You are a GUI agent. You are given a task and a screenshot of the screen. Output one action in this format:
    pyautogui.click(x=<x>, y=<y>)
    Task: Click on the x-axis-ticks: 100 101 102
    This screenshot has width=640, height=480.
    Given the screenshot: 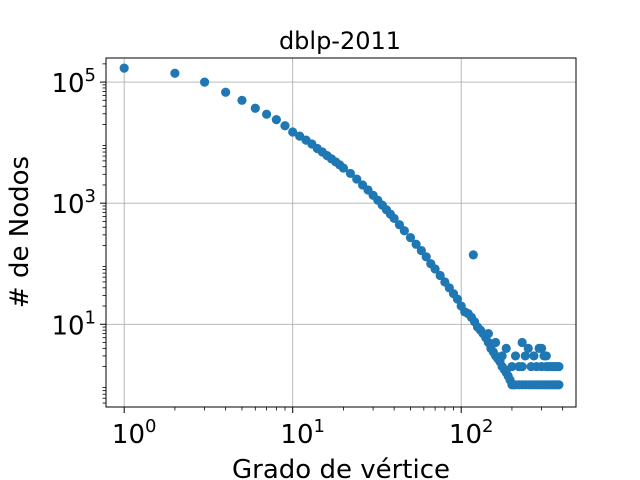 What is the action you would take?
    pyautogui.click(x=338, y=428)
    